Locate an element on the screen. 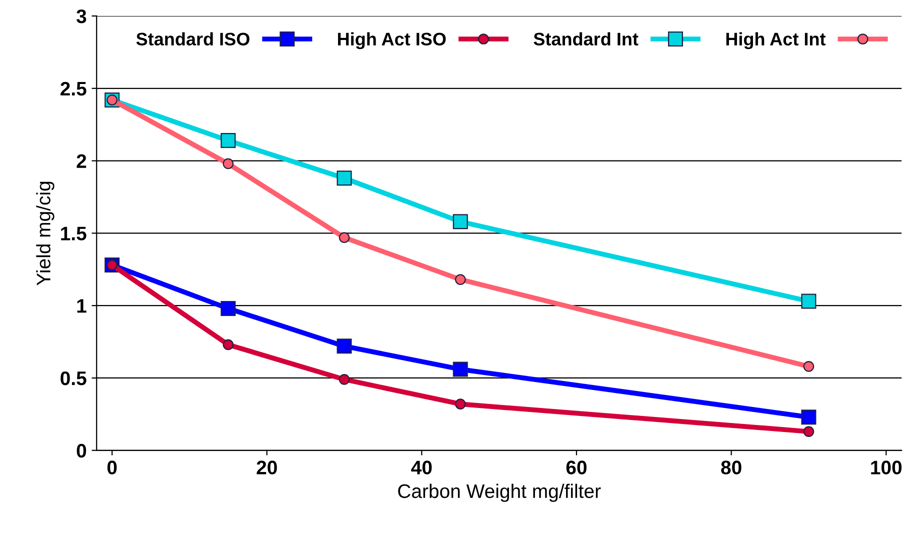 The image size is (920, 533). legend-label: High Act Int is located at coordinates (776, 41).